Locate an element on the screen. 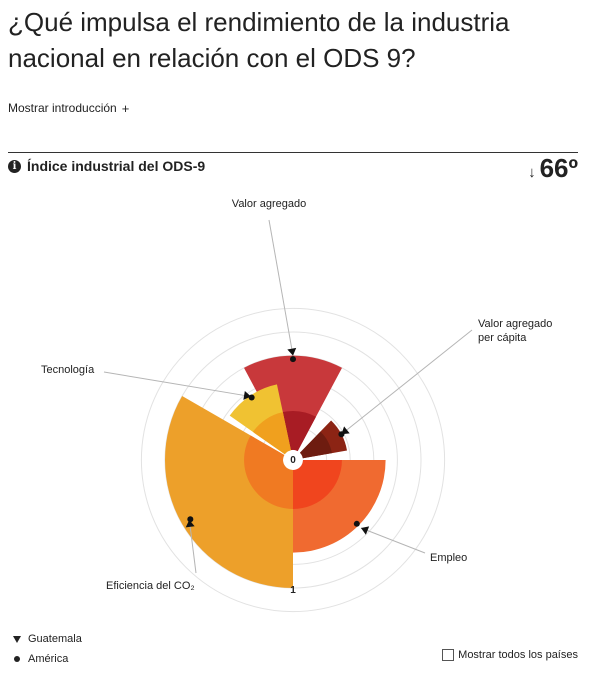 This screenshot has height=685, width=596. triangle-down-icon is located at coordinates (17, 639).